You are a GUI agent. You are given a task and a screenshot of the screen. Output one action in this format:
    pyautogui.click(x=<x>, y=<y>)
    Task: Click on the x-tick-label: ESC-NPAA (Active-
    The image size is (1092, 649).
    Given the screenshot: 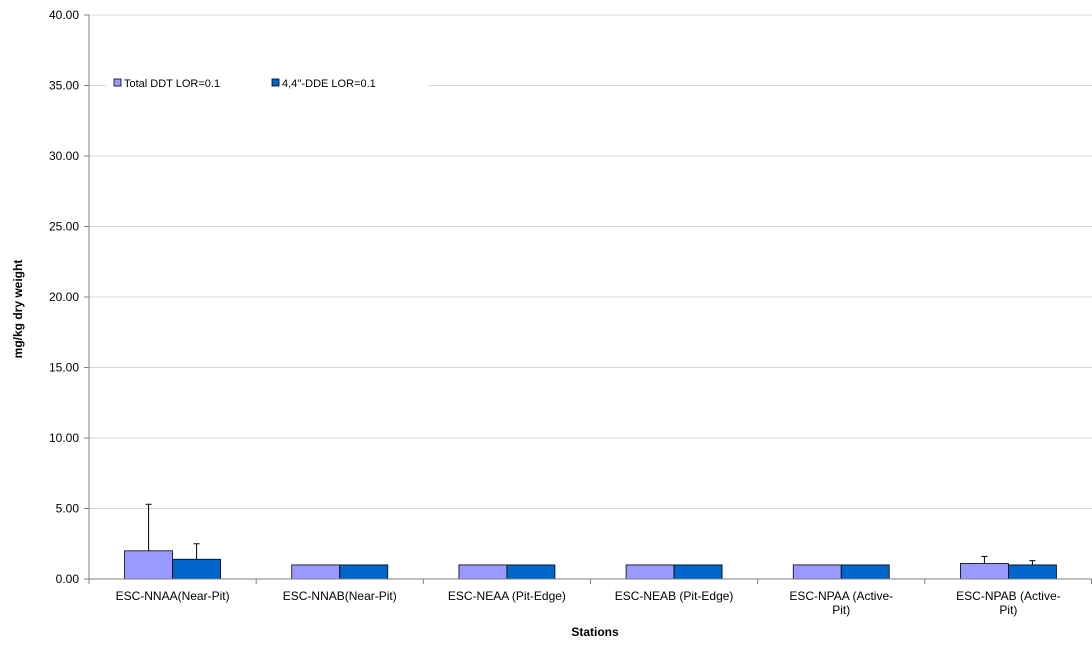 What is the action you would take?
    pyautogui.click(x=841, y=596)
    